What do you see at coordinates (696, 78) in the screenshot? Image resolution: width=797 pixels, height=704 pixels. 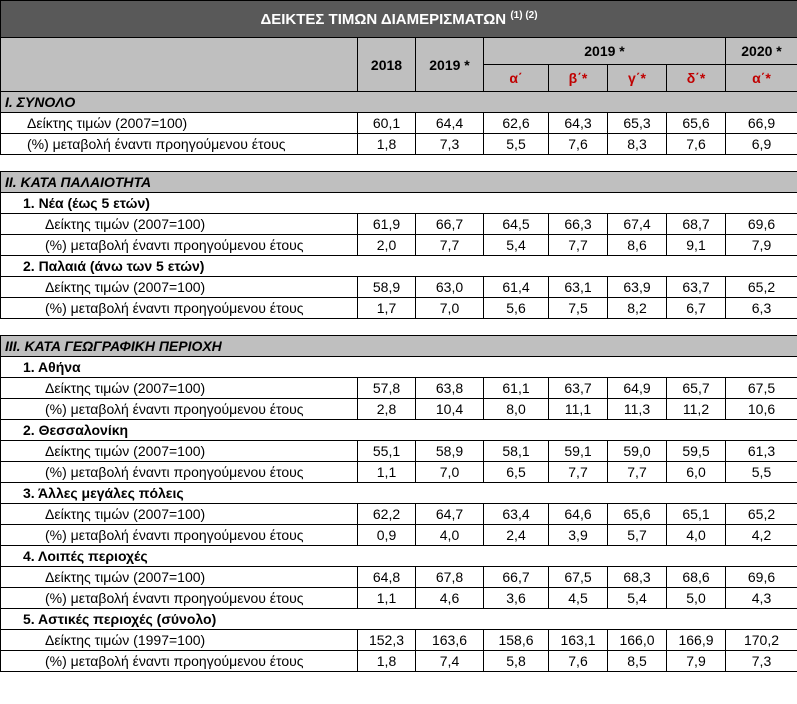 I see `quarter-header: δ΄*` at bounding box center [696, 78].